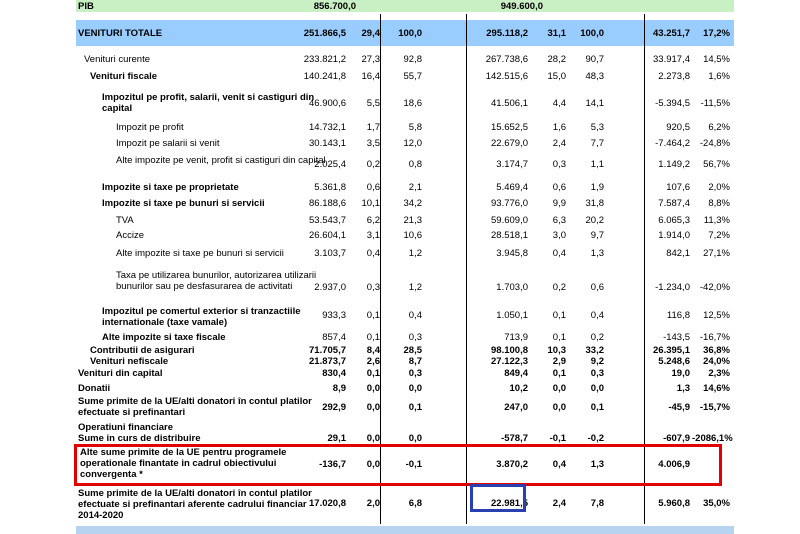 This screenshot has height=534, width=800. What do you see at coordinates (597, 503) in the screenshot?
I see `cell-c6: 7,8` at bounding box center [597, 503].